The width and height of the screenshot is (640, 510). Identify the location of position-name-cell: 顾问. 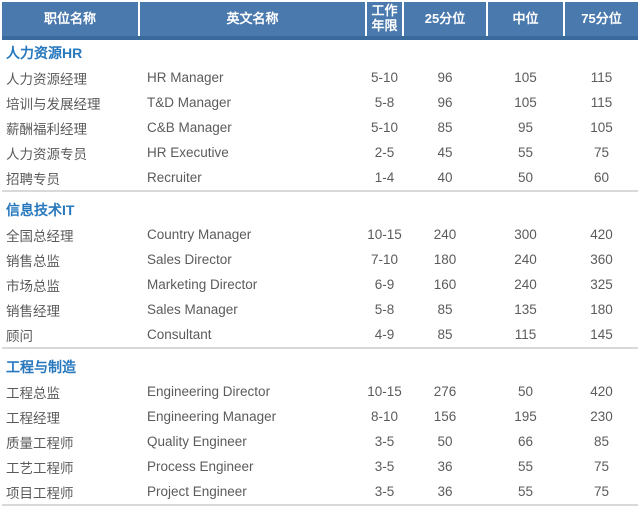
(19, 336).